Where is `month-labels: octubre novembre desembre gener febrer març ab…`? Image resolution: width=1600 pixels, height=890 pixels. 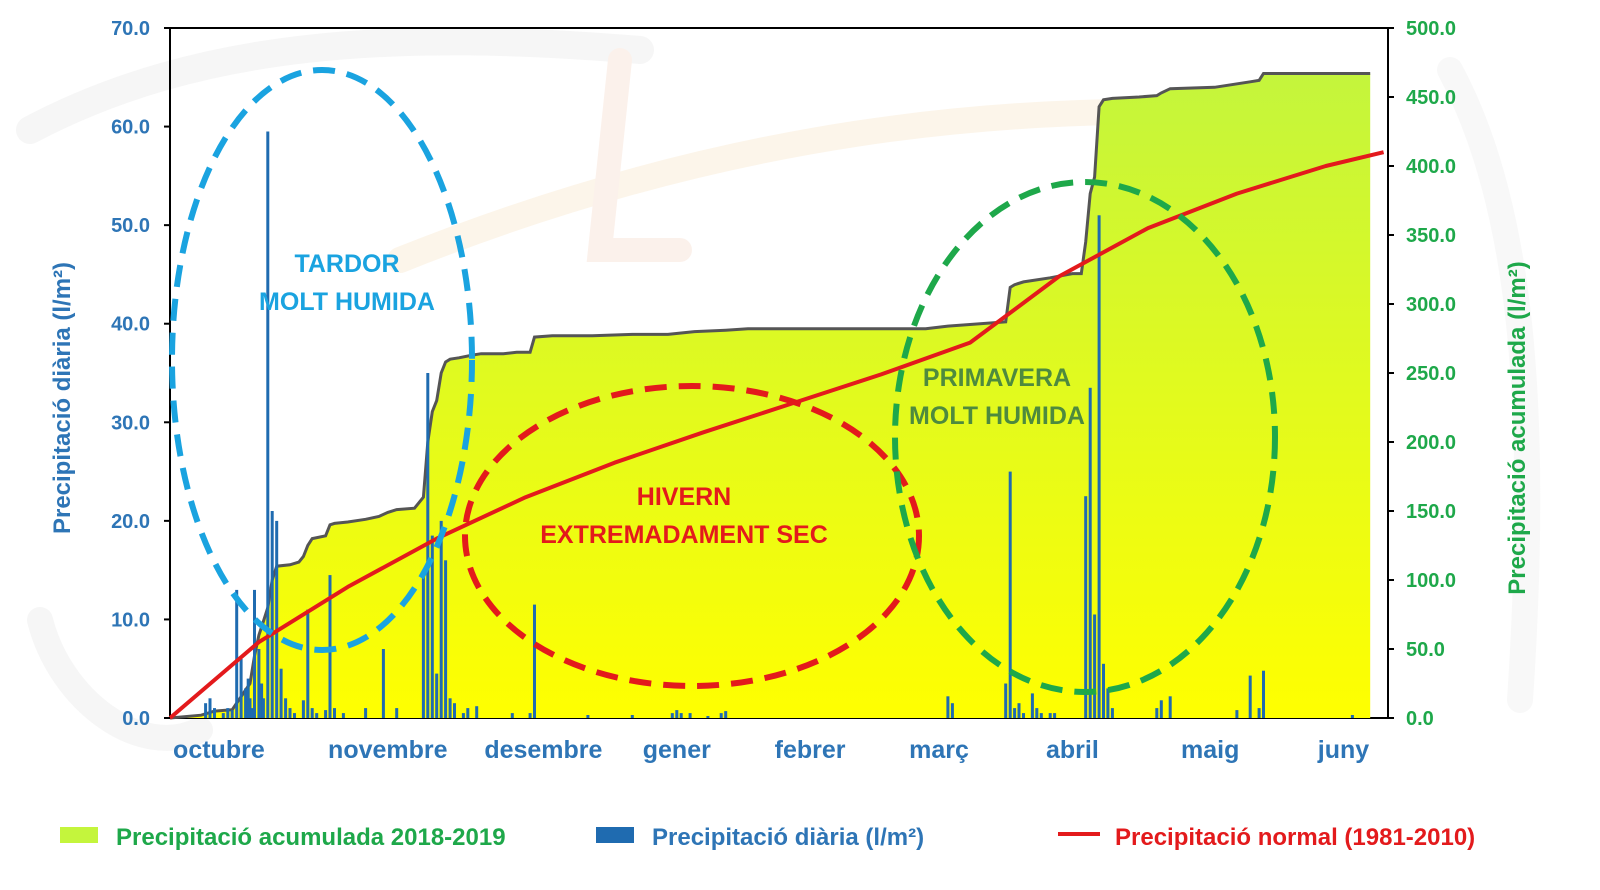
month-labels: octubre novembre desembre gener febrer març ab… is located at coordinates (771, 750).